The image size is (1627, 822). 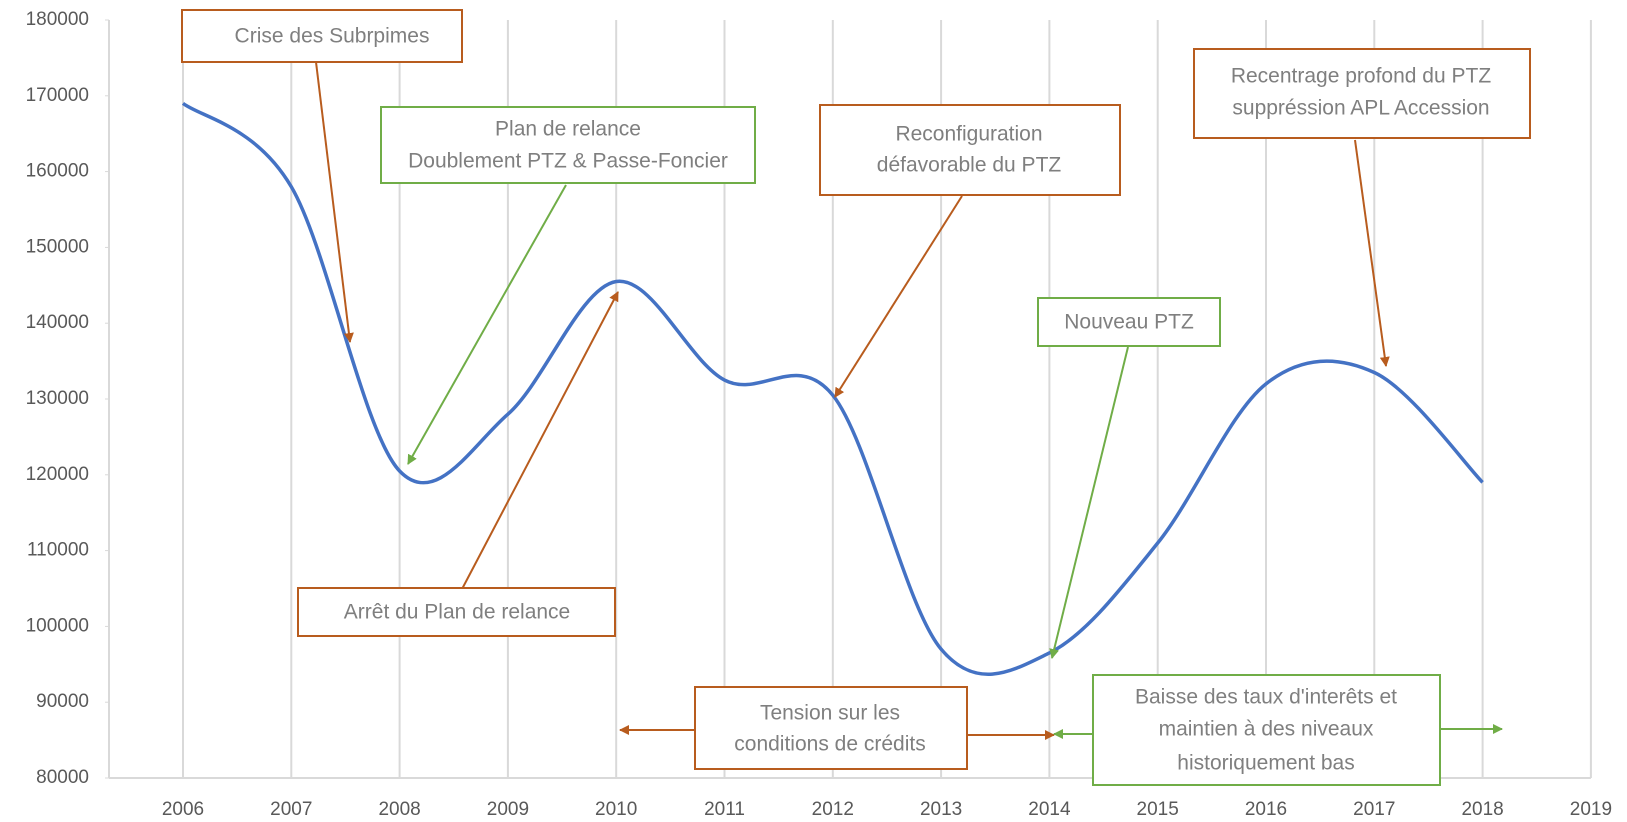 I want to click on x-tick-label: 2012, so click(x=833, y=809).